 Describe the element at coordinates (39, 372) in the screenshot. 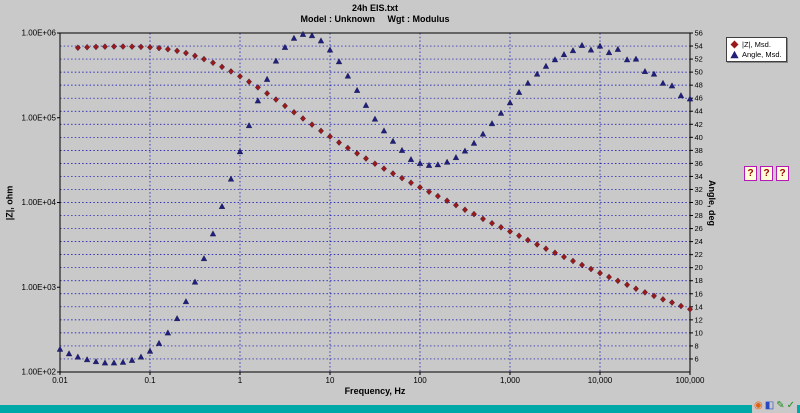

I see `svg-text: 1.00E+02` at that location.